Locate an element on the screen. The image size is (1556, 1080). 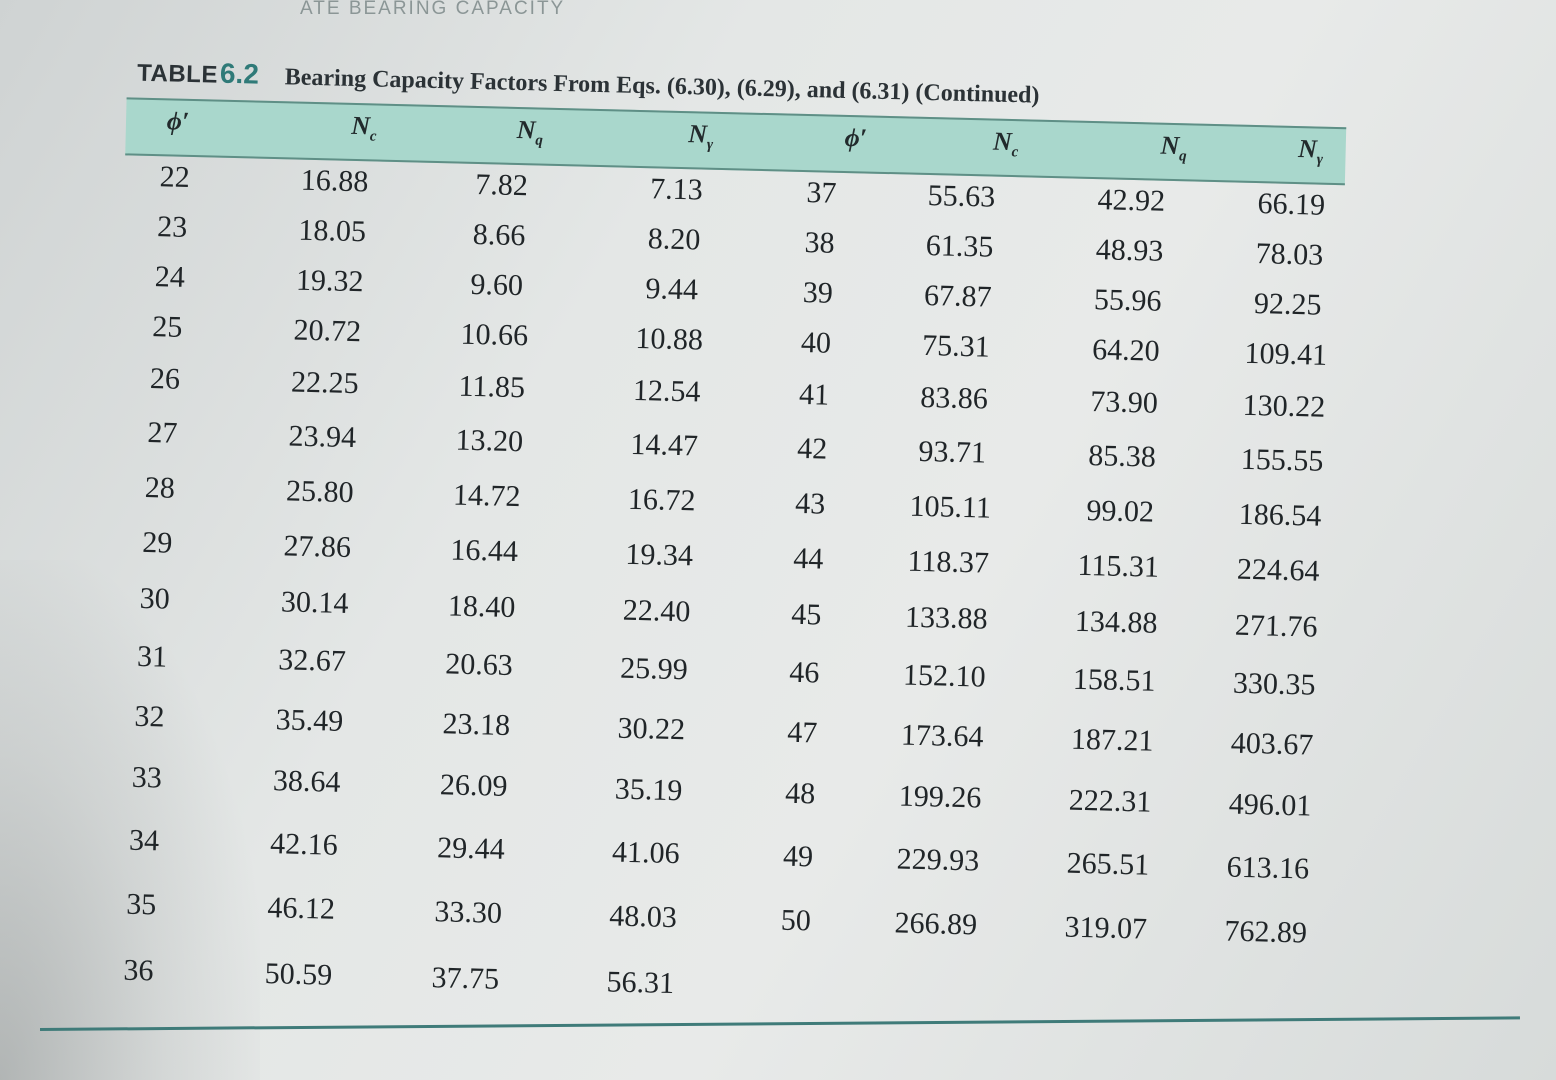
table-cell-ng: 48.03 is located at coordinates (643, 917).